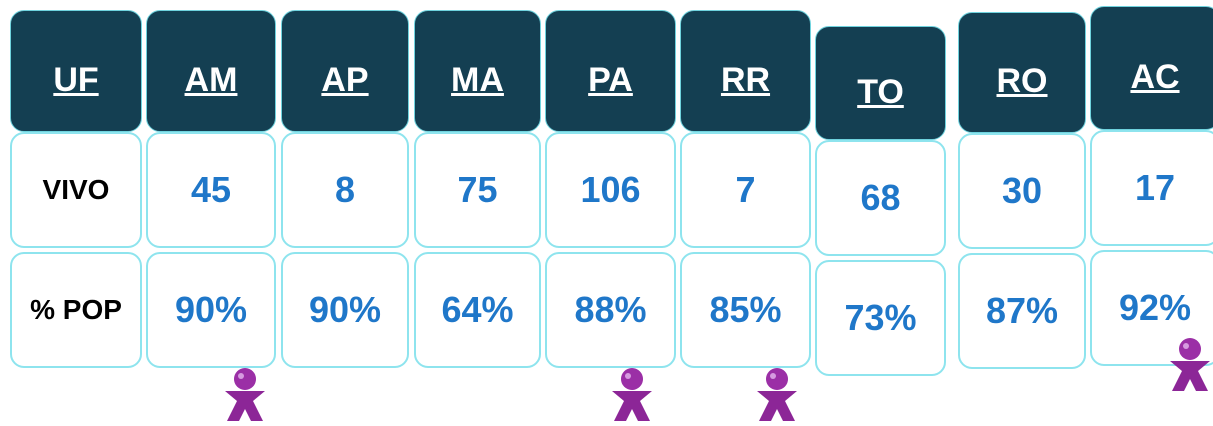 The image size is (1213, 426). What do you see at coordinates (477, 310) in the screenshot?
I see `table-cell: 64%` at bounding box center [477, 310].